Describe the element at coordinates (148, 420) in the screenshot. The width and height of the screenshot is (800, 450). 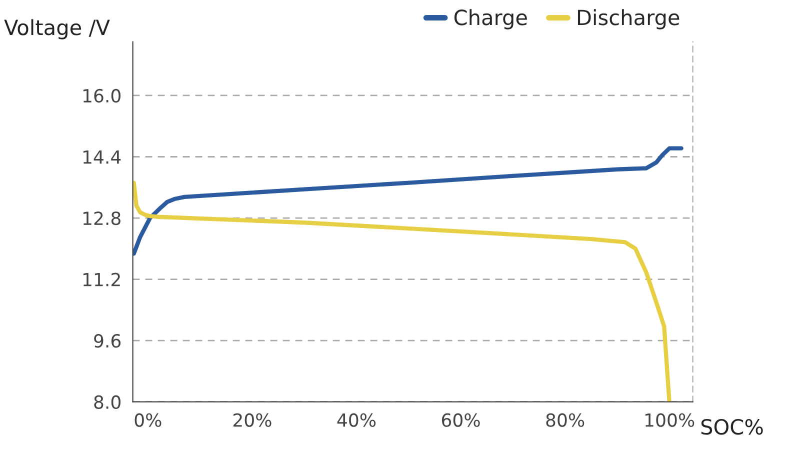
I see `x-tick-label: 0%` at that location.